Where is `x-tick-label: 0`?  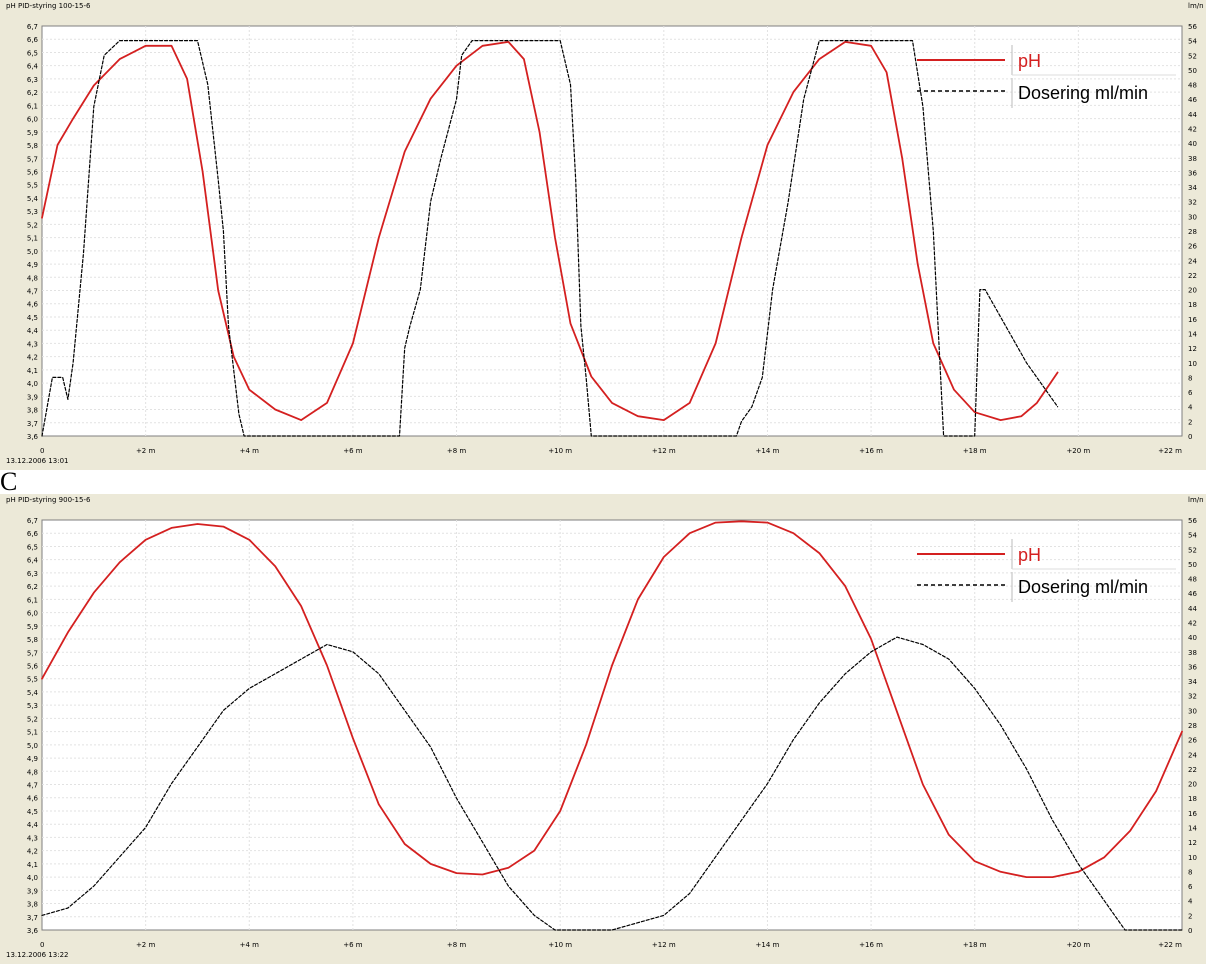 x-tick-label: 0 is located at coordinates (42, 945).